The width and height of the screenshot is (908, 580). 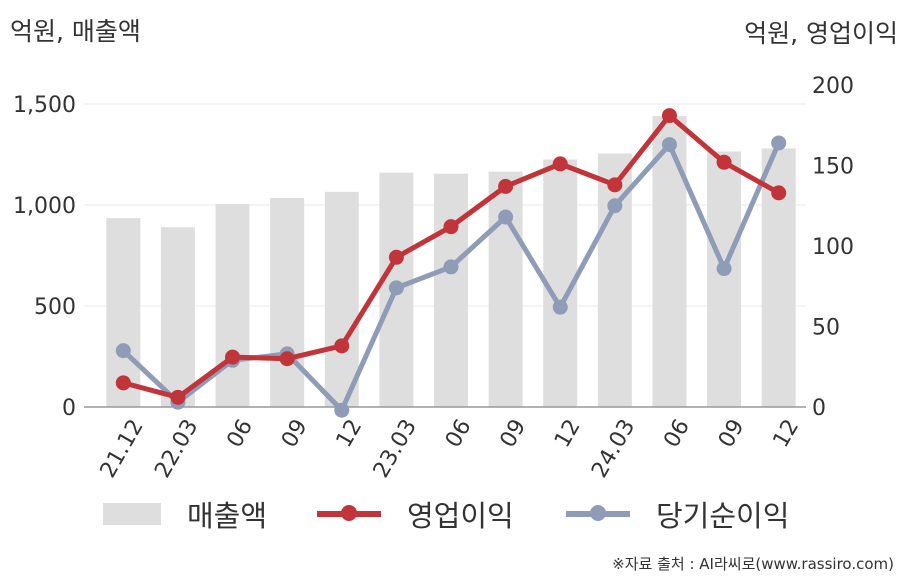 What do you see at coordinates (833, 247) in the screenshot?
I see `right-tick-label: 100` at bounding box center [833, 247].